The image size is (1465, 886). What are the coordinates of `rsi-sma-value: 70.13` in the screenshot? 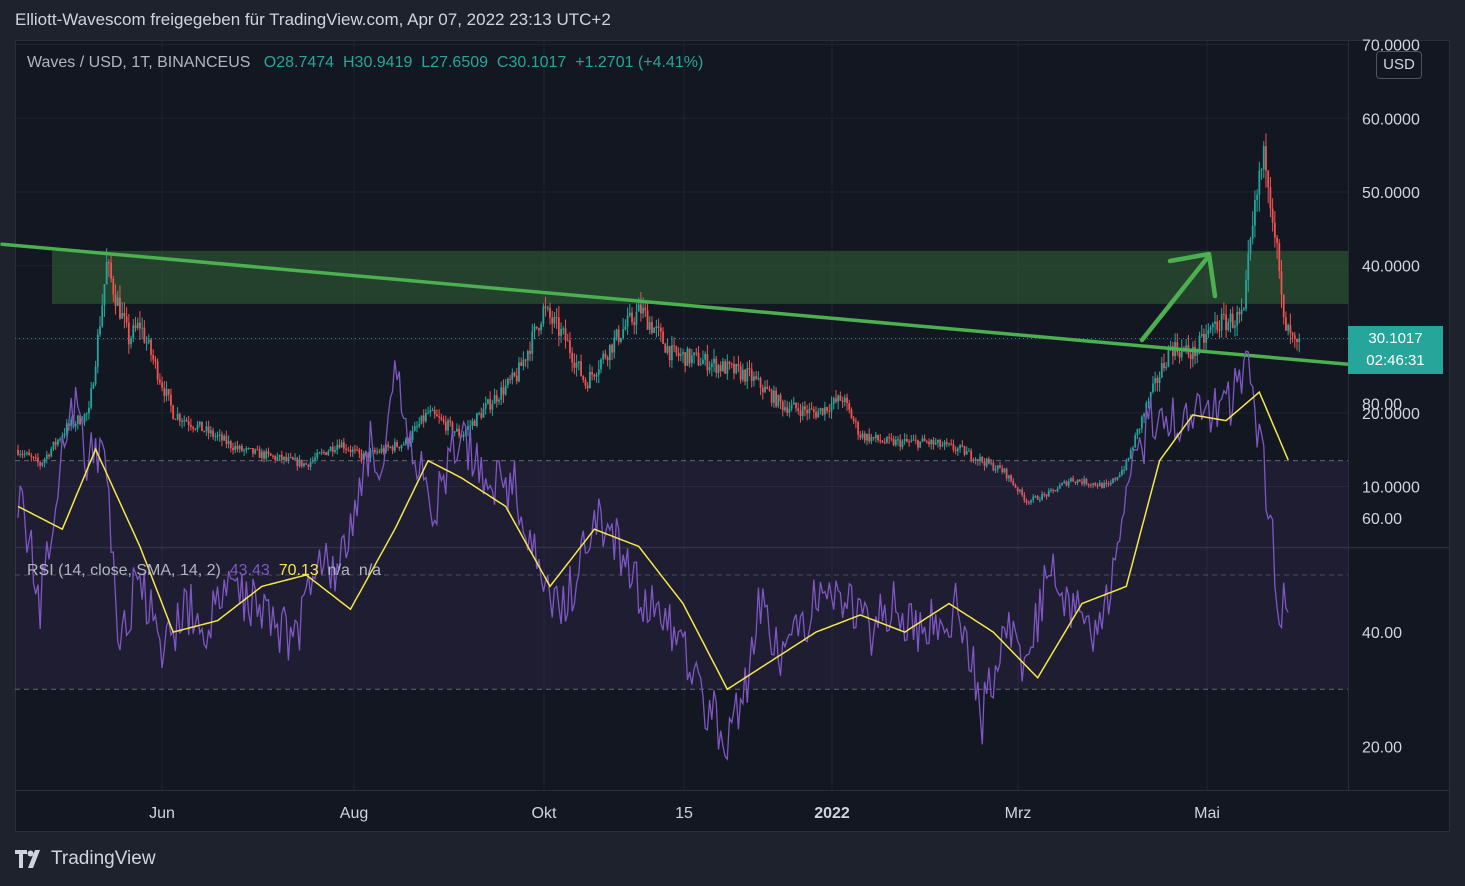 It's located at (298, 570).